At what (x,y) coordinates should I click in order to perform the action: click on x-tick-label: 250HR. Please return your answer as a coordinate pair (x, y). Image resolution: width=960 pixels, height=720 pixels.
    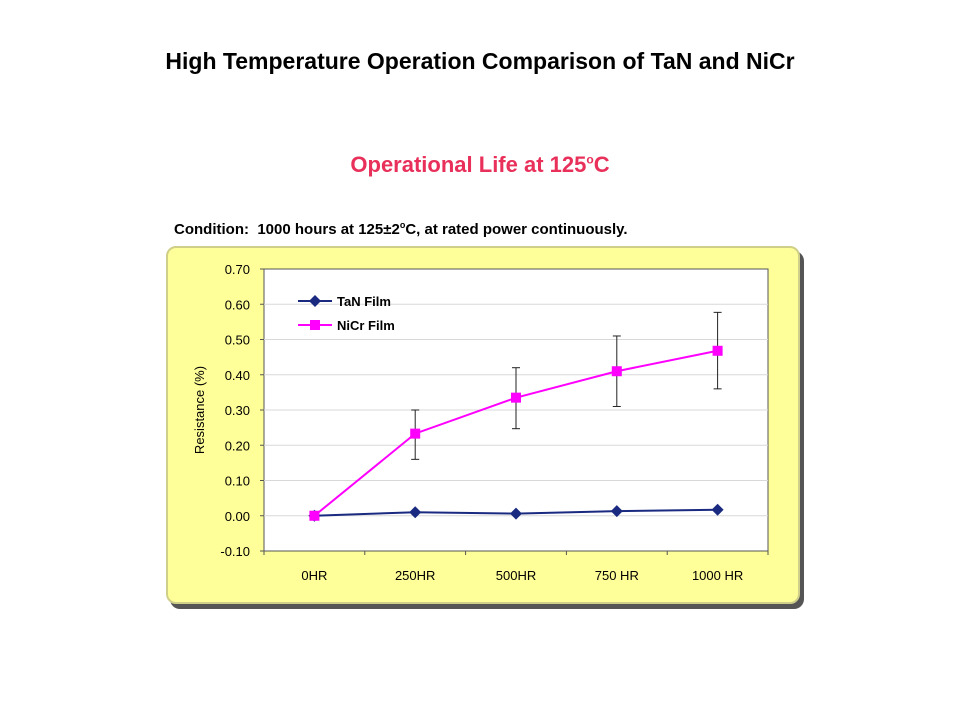
    Looking at the image, I should click on (415, 575).